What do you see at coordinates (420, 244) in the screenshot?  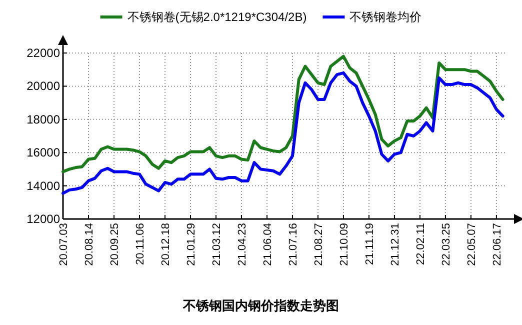 I see `x-tick-label: 22.02.11` at bounding box center [420, 244].